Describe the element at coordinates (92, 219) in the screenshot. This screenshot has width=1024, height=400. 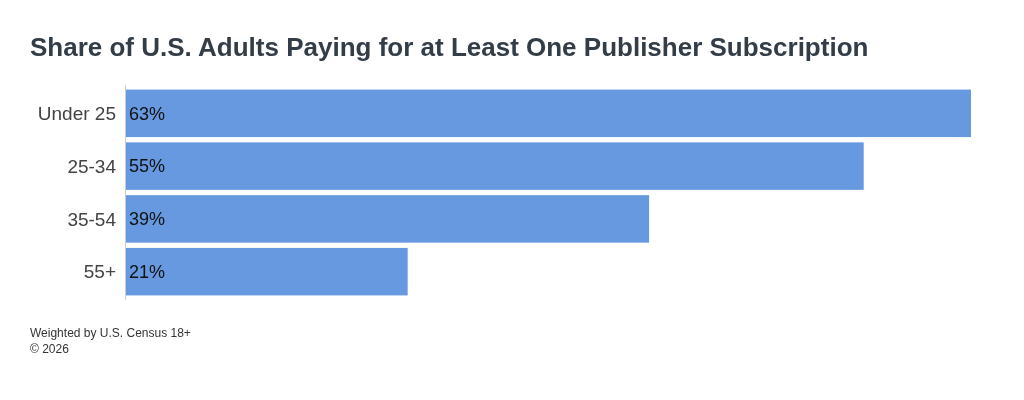
I see `y-tick-label: 35-54` at that location.